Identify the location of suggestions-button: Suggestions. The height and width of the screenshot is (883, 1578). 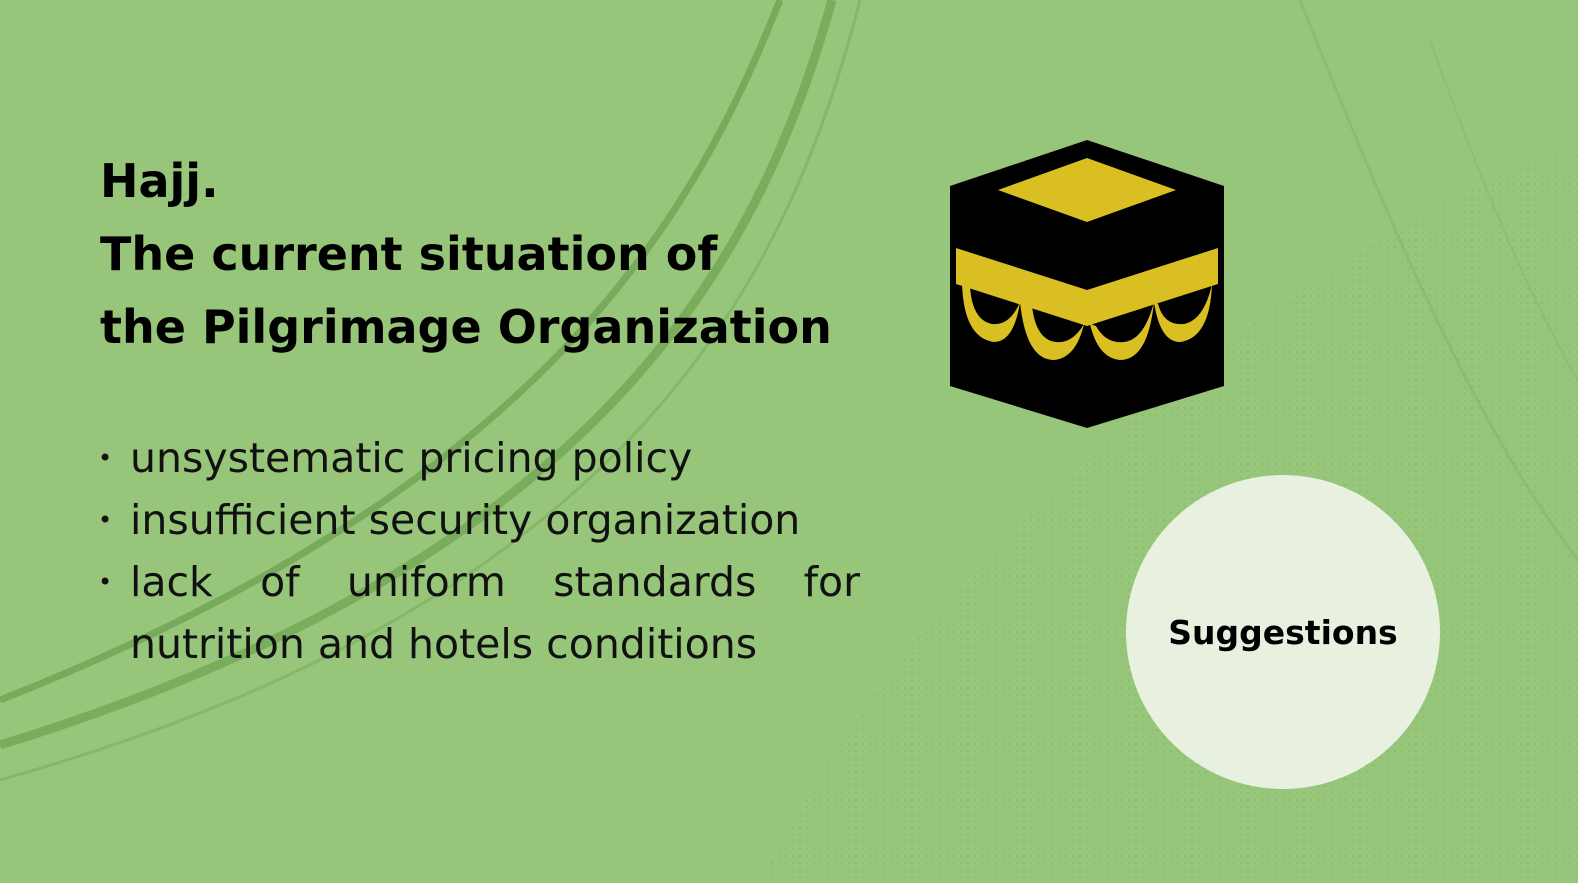
(1283, 632).